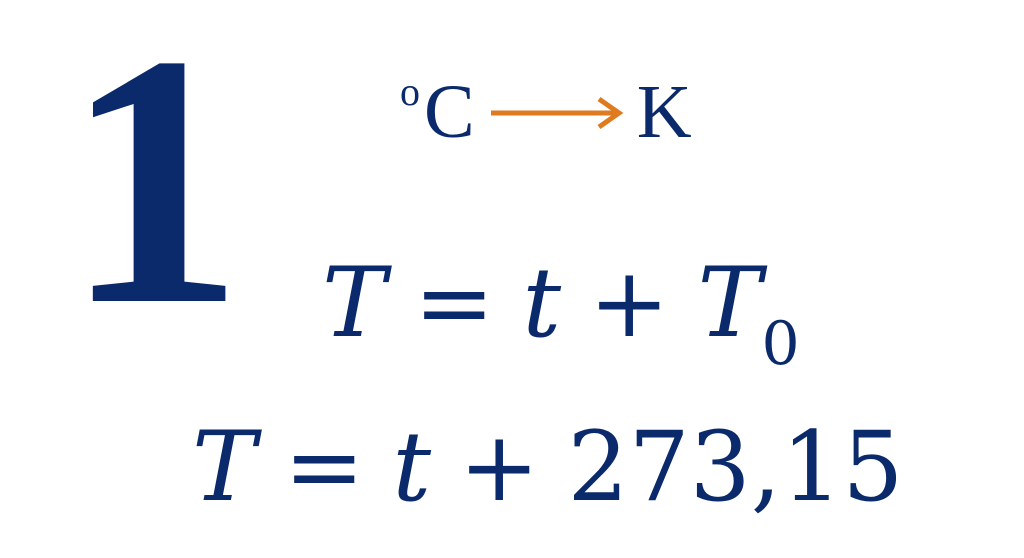 The width and height of the screenshot is (1024, 558). I want to click on eq1-rhs-subscript: 0, so click(780, 344).